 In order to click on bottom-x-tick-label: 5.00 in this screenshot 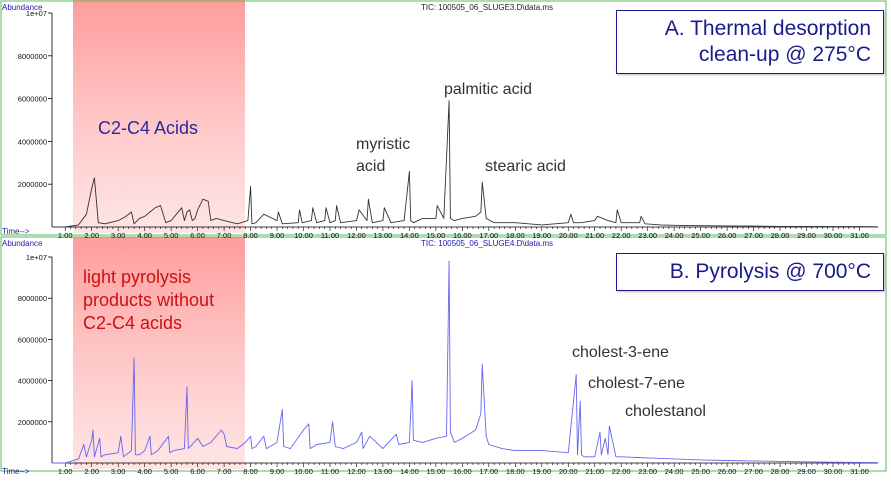, I will do `click(171, 471)`.